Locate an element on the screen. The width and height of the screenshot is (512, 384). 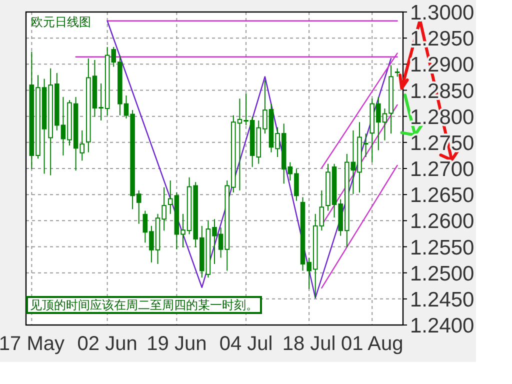
x-tick-label: 04 Jul is located at coordinates (246, 344).